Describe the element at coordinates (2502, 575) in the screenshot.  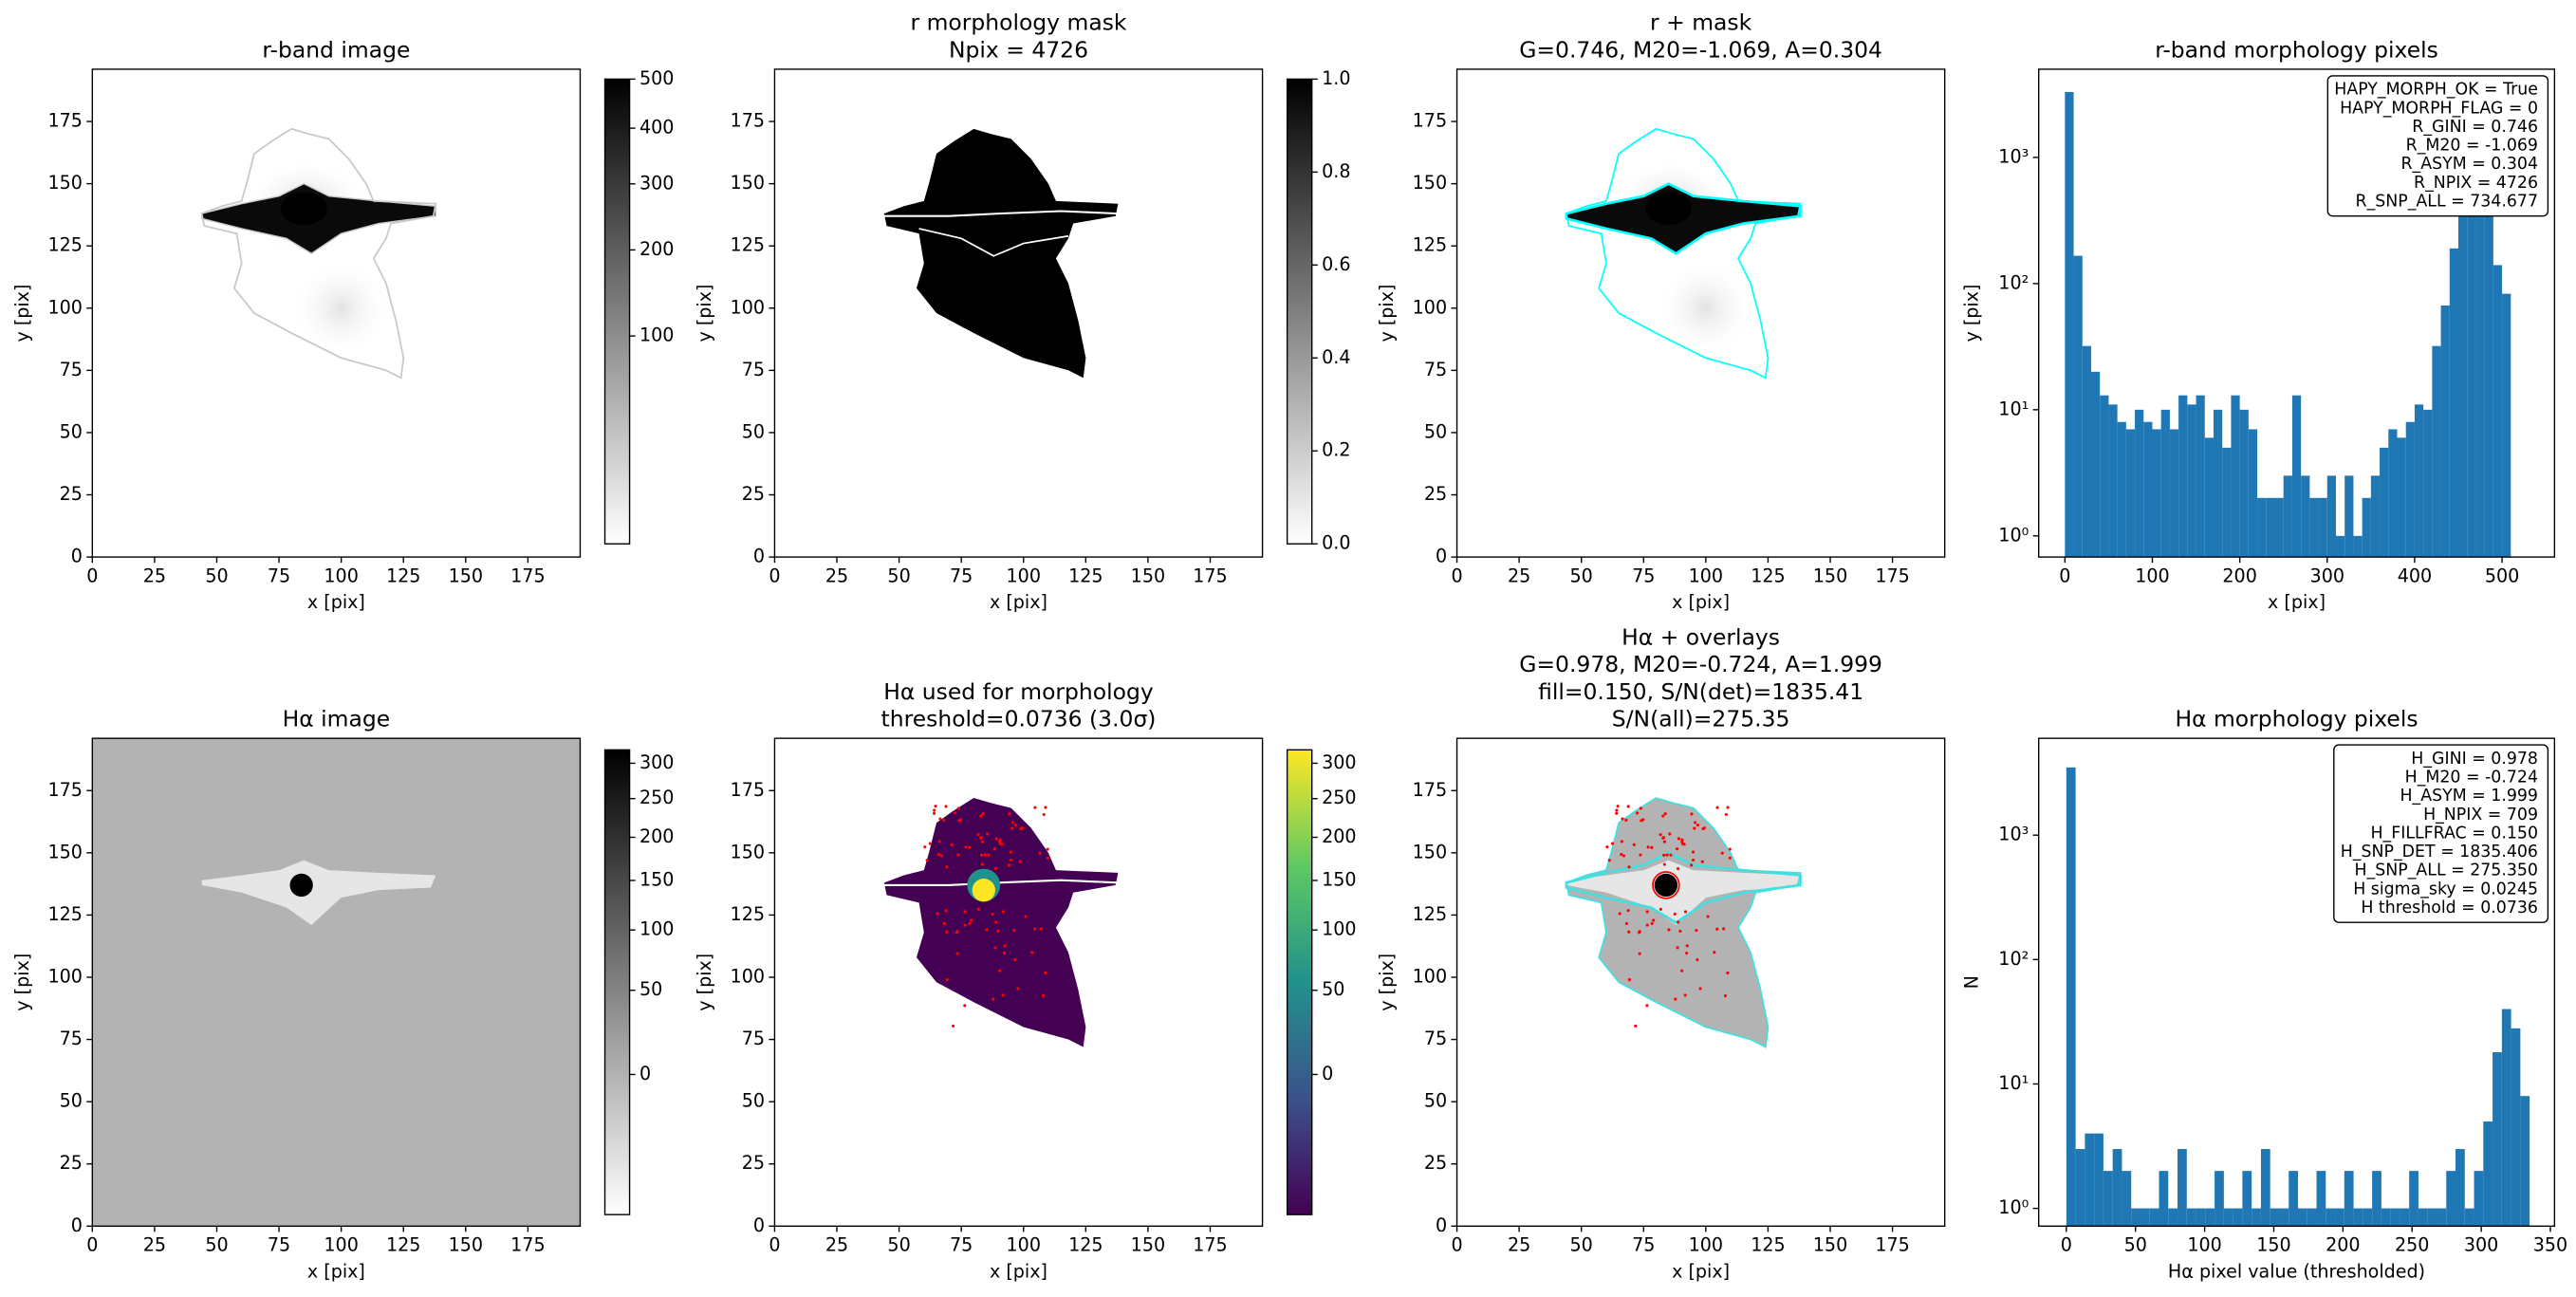
I see `x-tick-label: 500` at that location.